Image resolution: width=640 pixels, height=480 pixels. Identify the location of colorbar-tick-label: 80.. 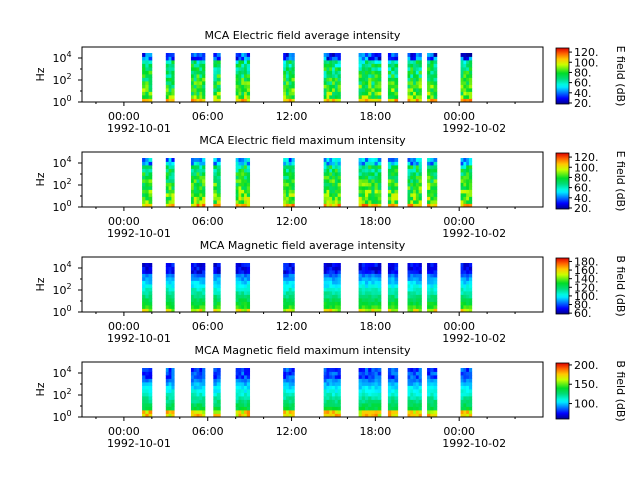
(583, 72).